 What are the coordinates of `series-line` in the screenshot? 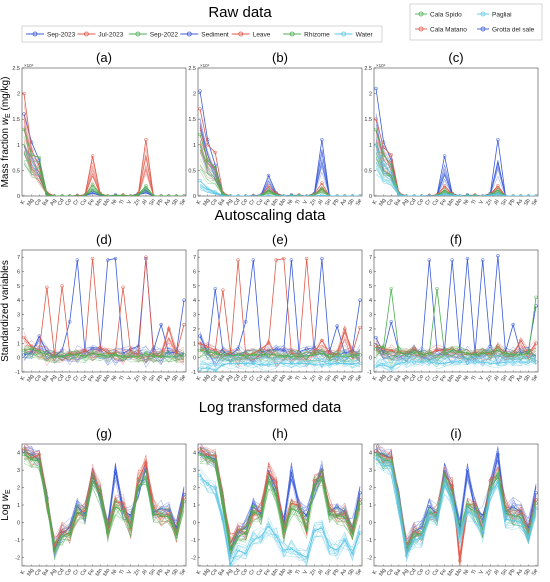 It's located at (279, 152).